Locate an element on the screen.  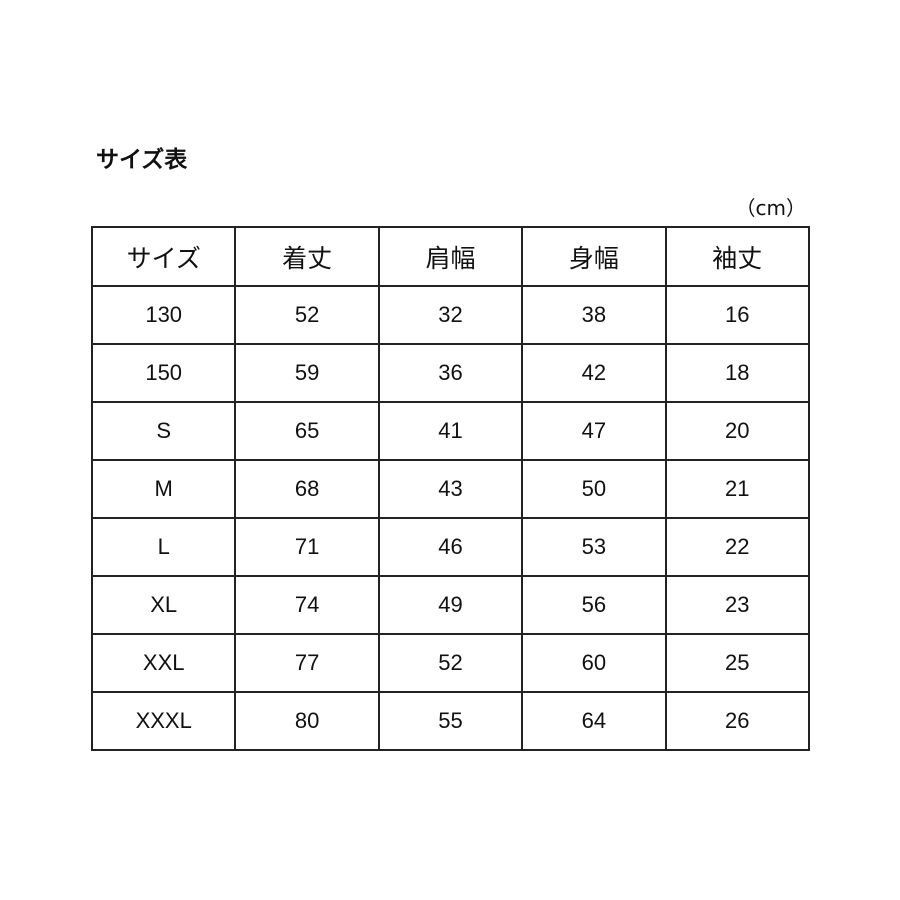
cell-size: S is located at coordinates (163, 431).